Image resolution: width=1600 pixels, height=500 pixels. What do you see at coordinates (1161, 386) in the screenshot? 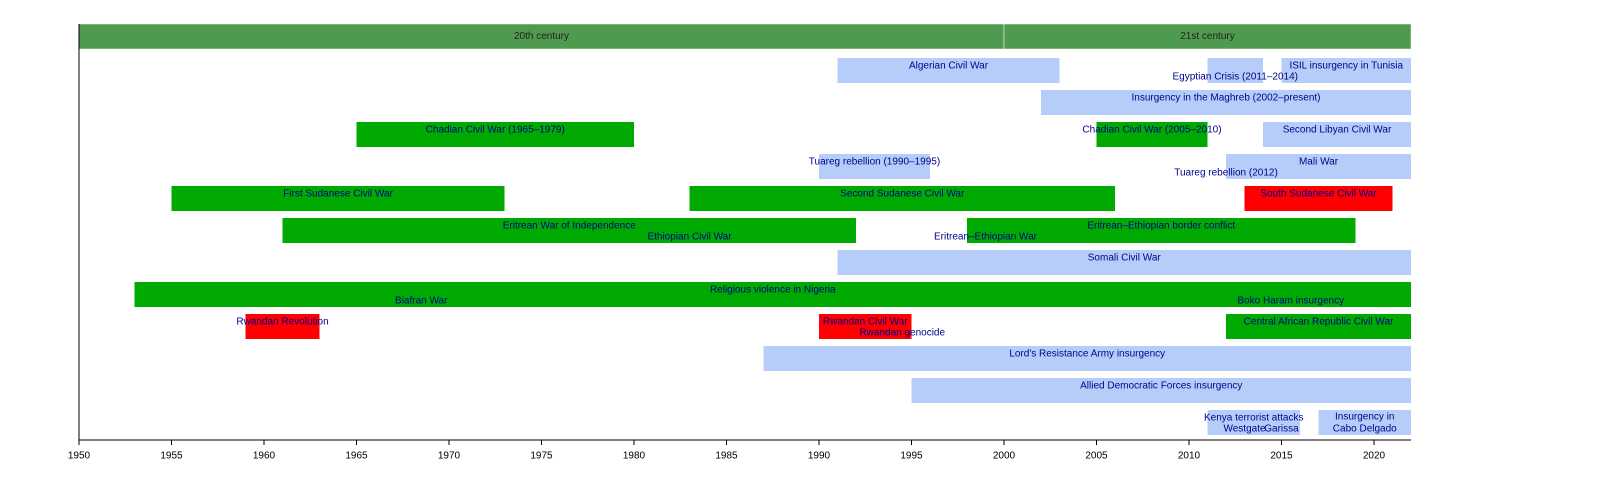
I see `event-label: Allied Democratic Forces insurgency` at bounding box center [1161, 386].